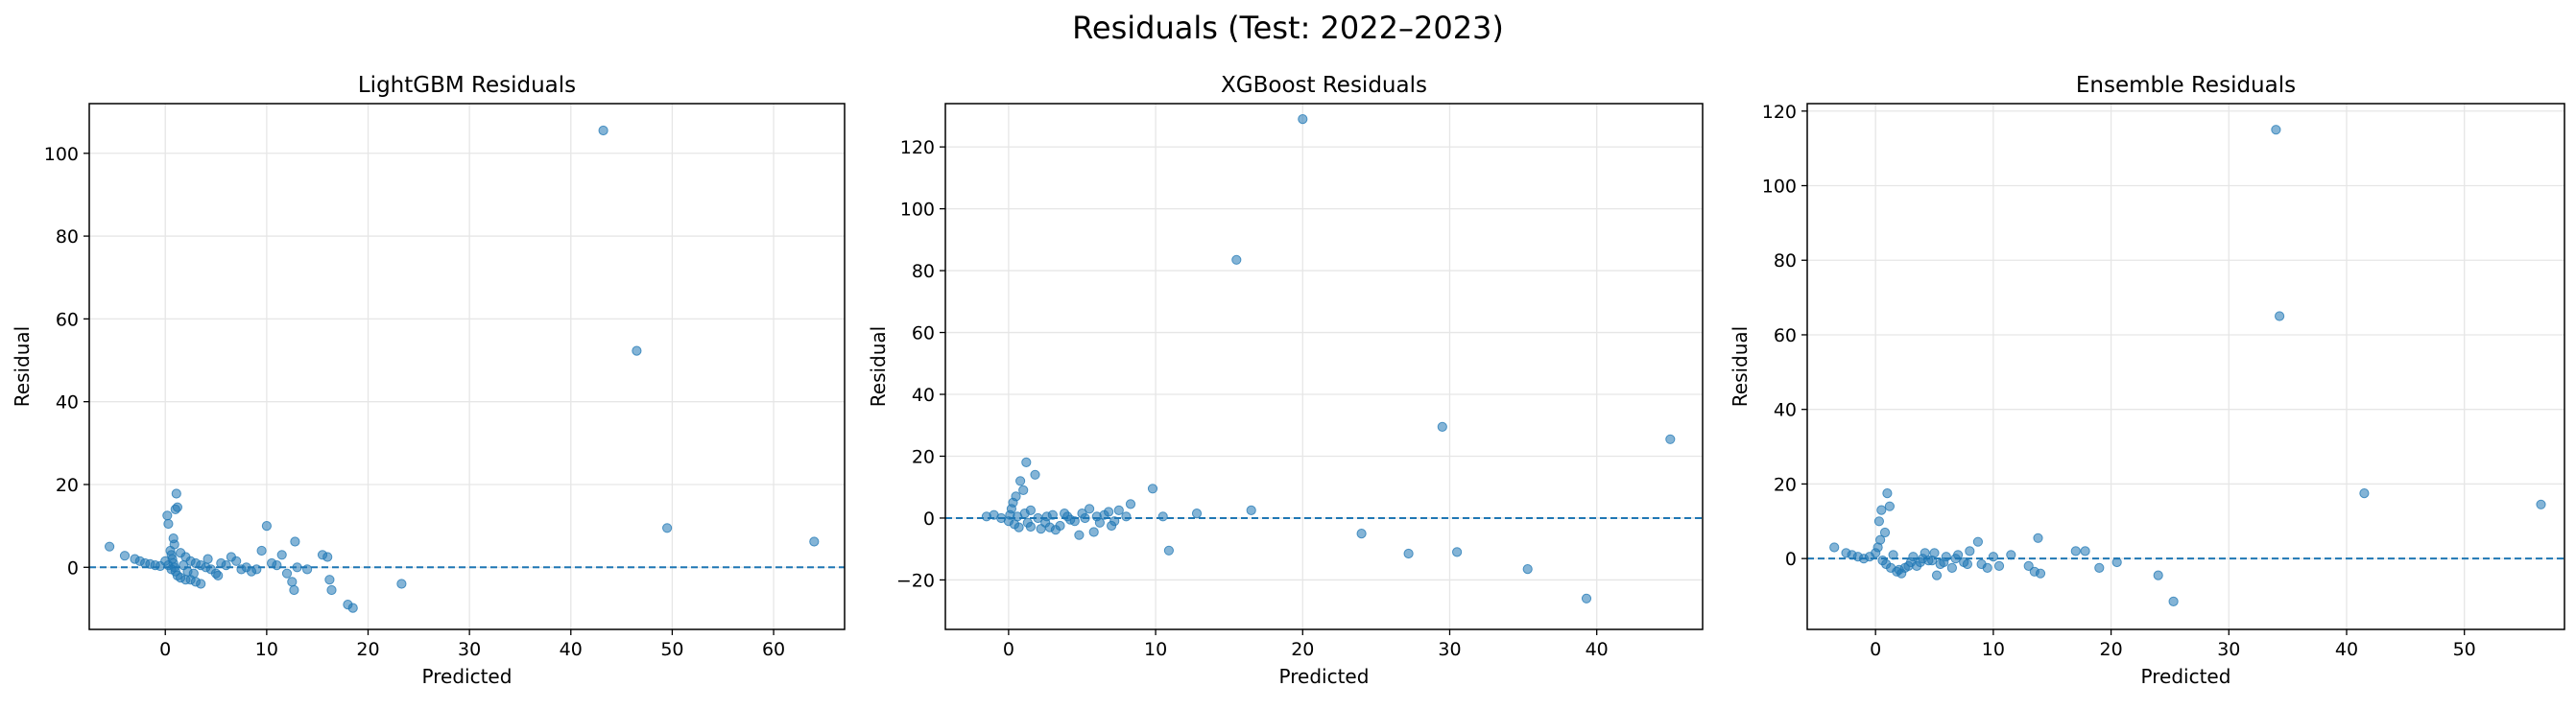  Describe the element at coordinates (67, 403) in the screenshot. I see `y-tick-label: 40` at that location.